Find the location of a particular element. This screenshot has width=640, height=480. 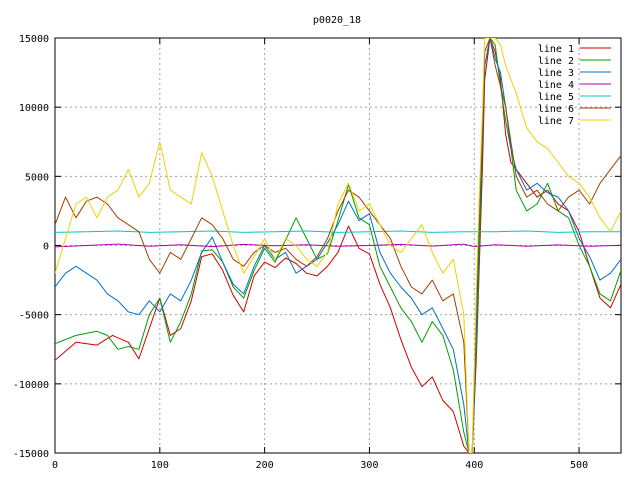

legend-label: line 3 is located at coordinates (556, 73).